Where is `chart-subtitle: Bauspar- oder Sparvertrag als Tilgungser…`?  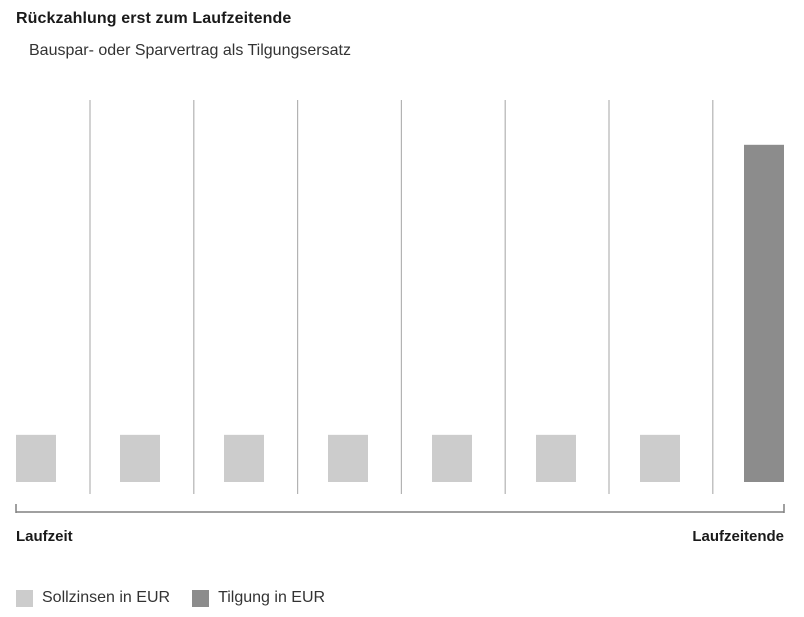
chart-subtitle: Bauspar- oder Sparvertrag als Tilgungser… is located at coordinates (190, 50).